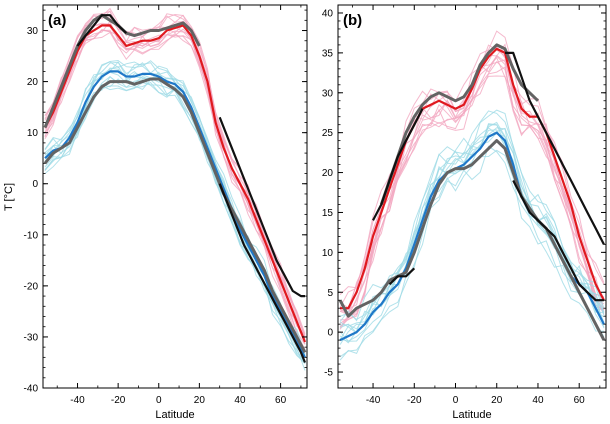 This screenshot has height=424, width=610. I want to click on y-tick-label: -10, so click(31, 235).